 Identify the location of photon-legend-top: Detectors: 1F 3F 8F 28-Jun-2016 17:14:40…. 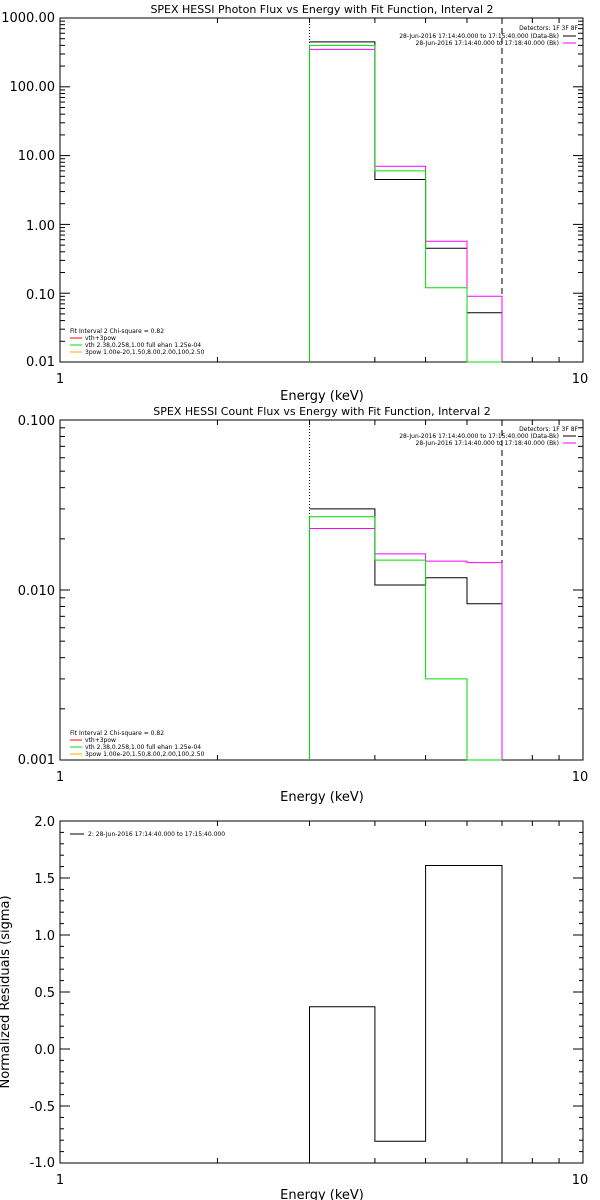
(488, 36).